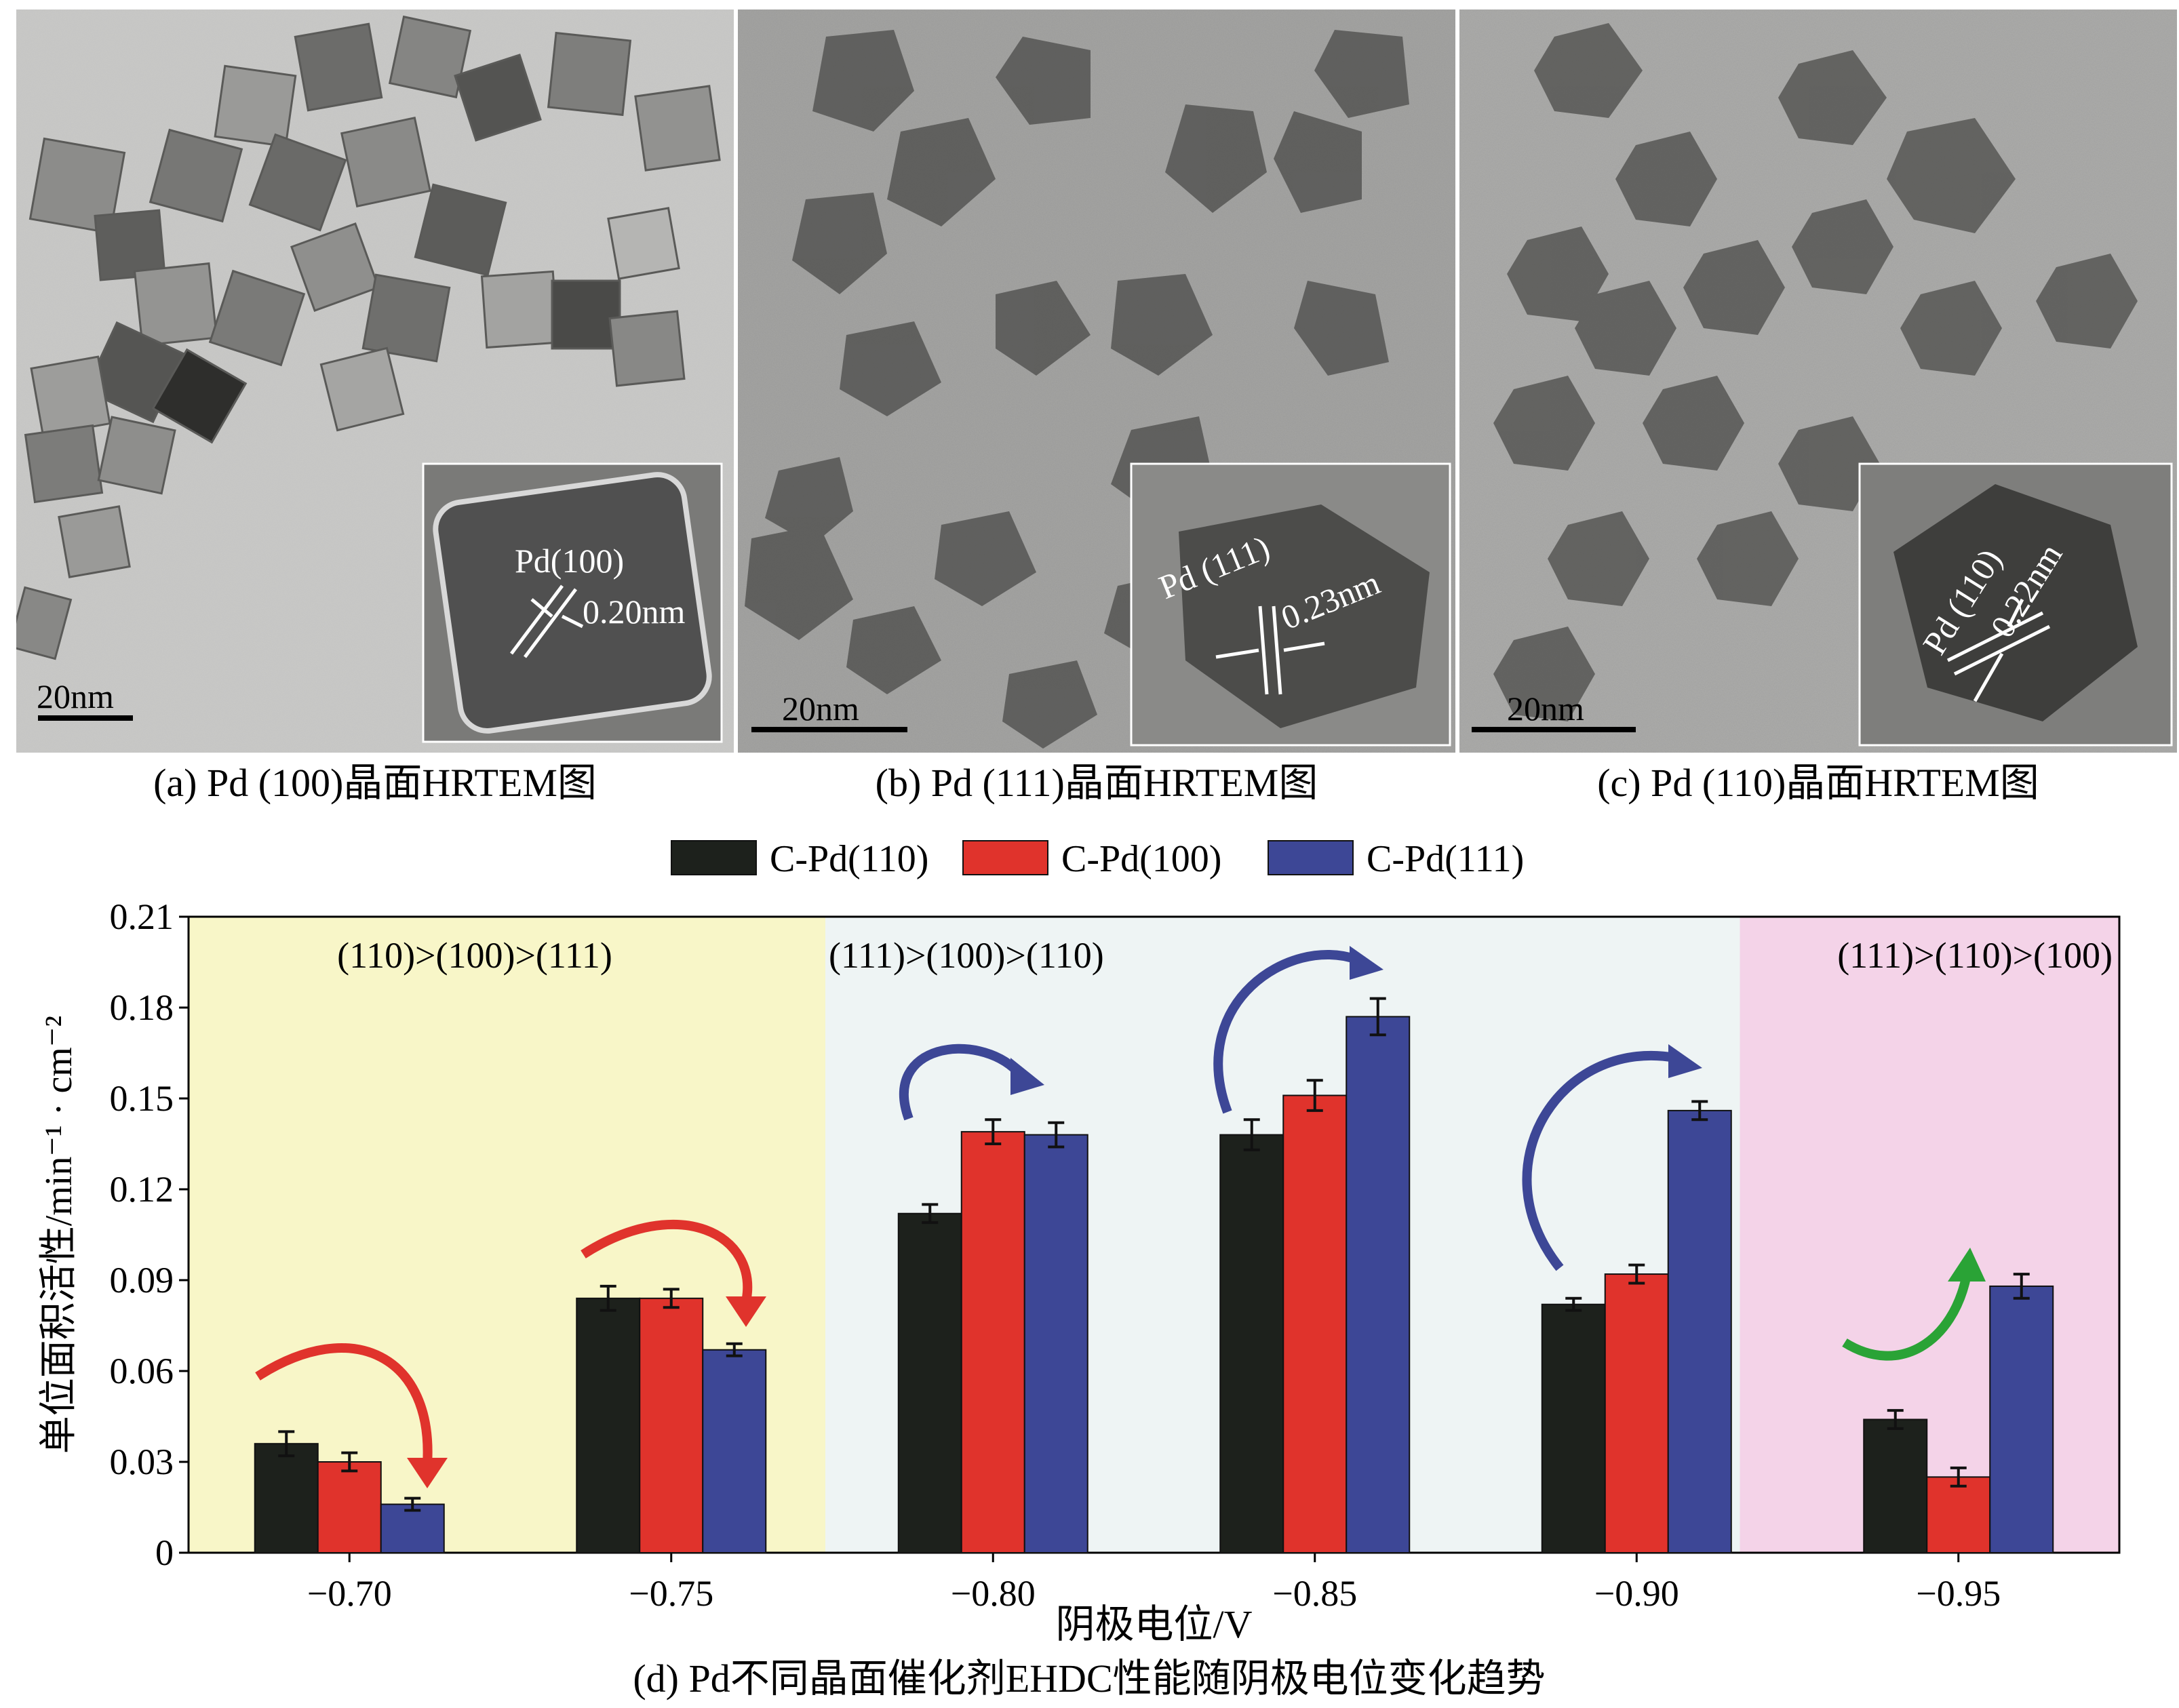  I want to click on arrow-070-head, so click(427, 1473).